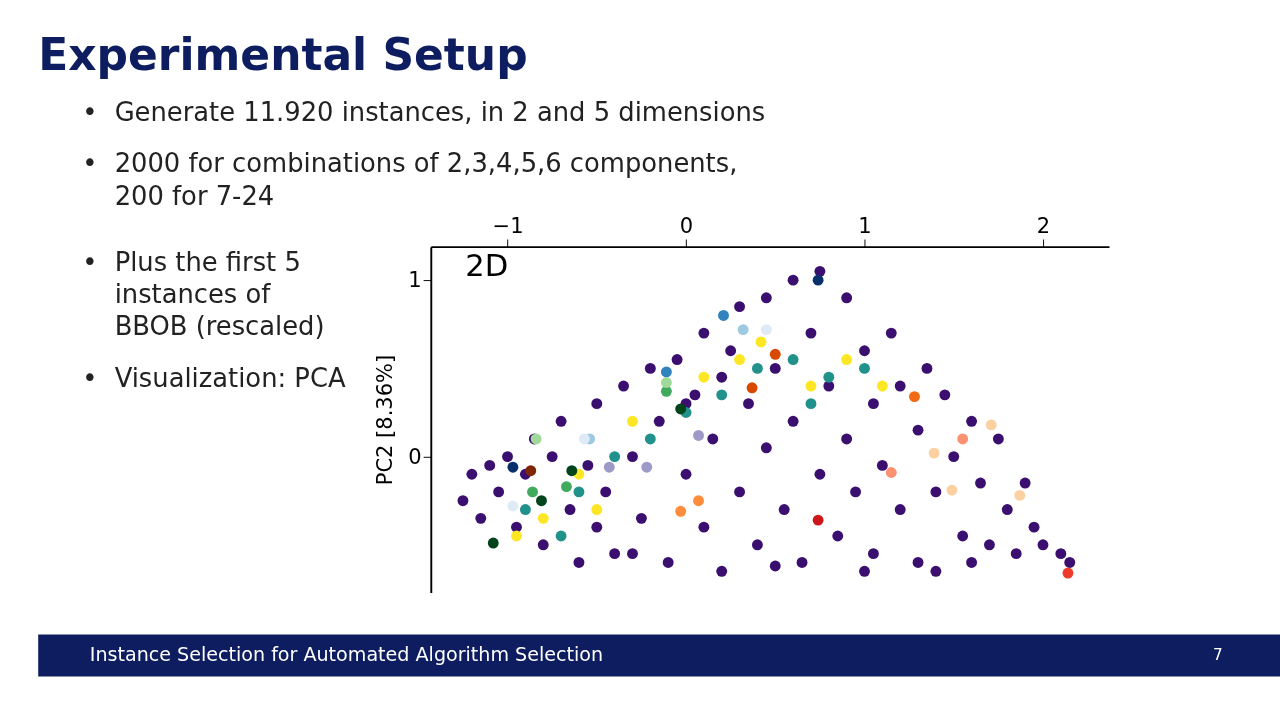 The width and height of the screenshot is (1280, 720). I want to click on text: Plus the first 5 instances of BBOB (rescaled), so click(219, 294).